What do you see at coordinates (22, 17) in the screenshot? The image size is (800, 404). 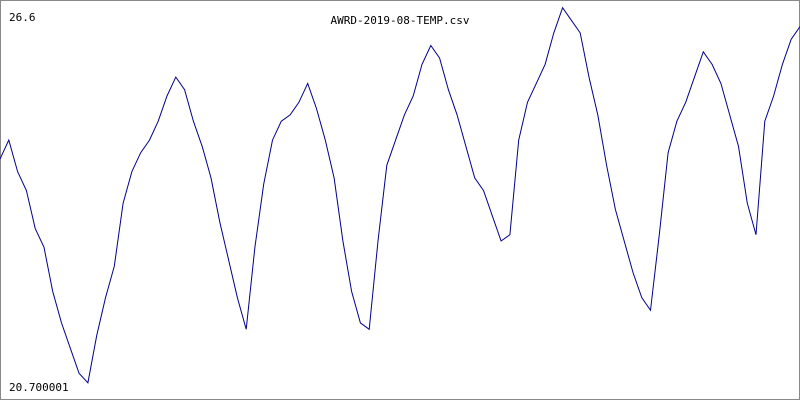 I see `y-max-label: 26.6` at bounding box center [22, 17].